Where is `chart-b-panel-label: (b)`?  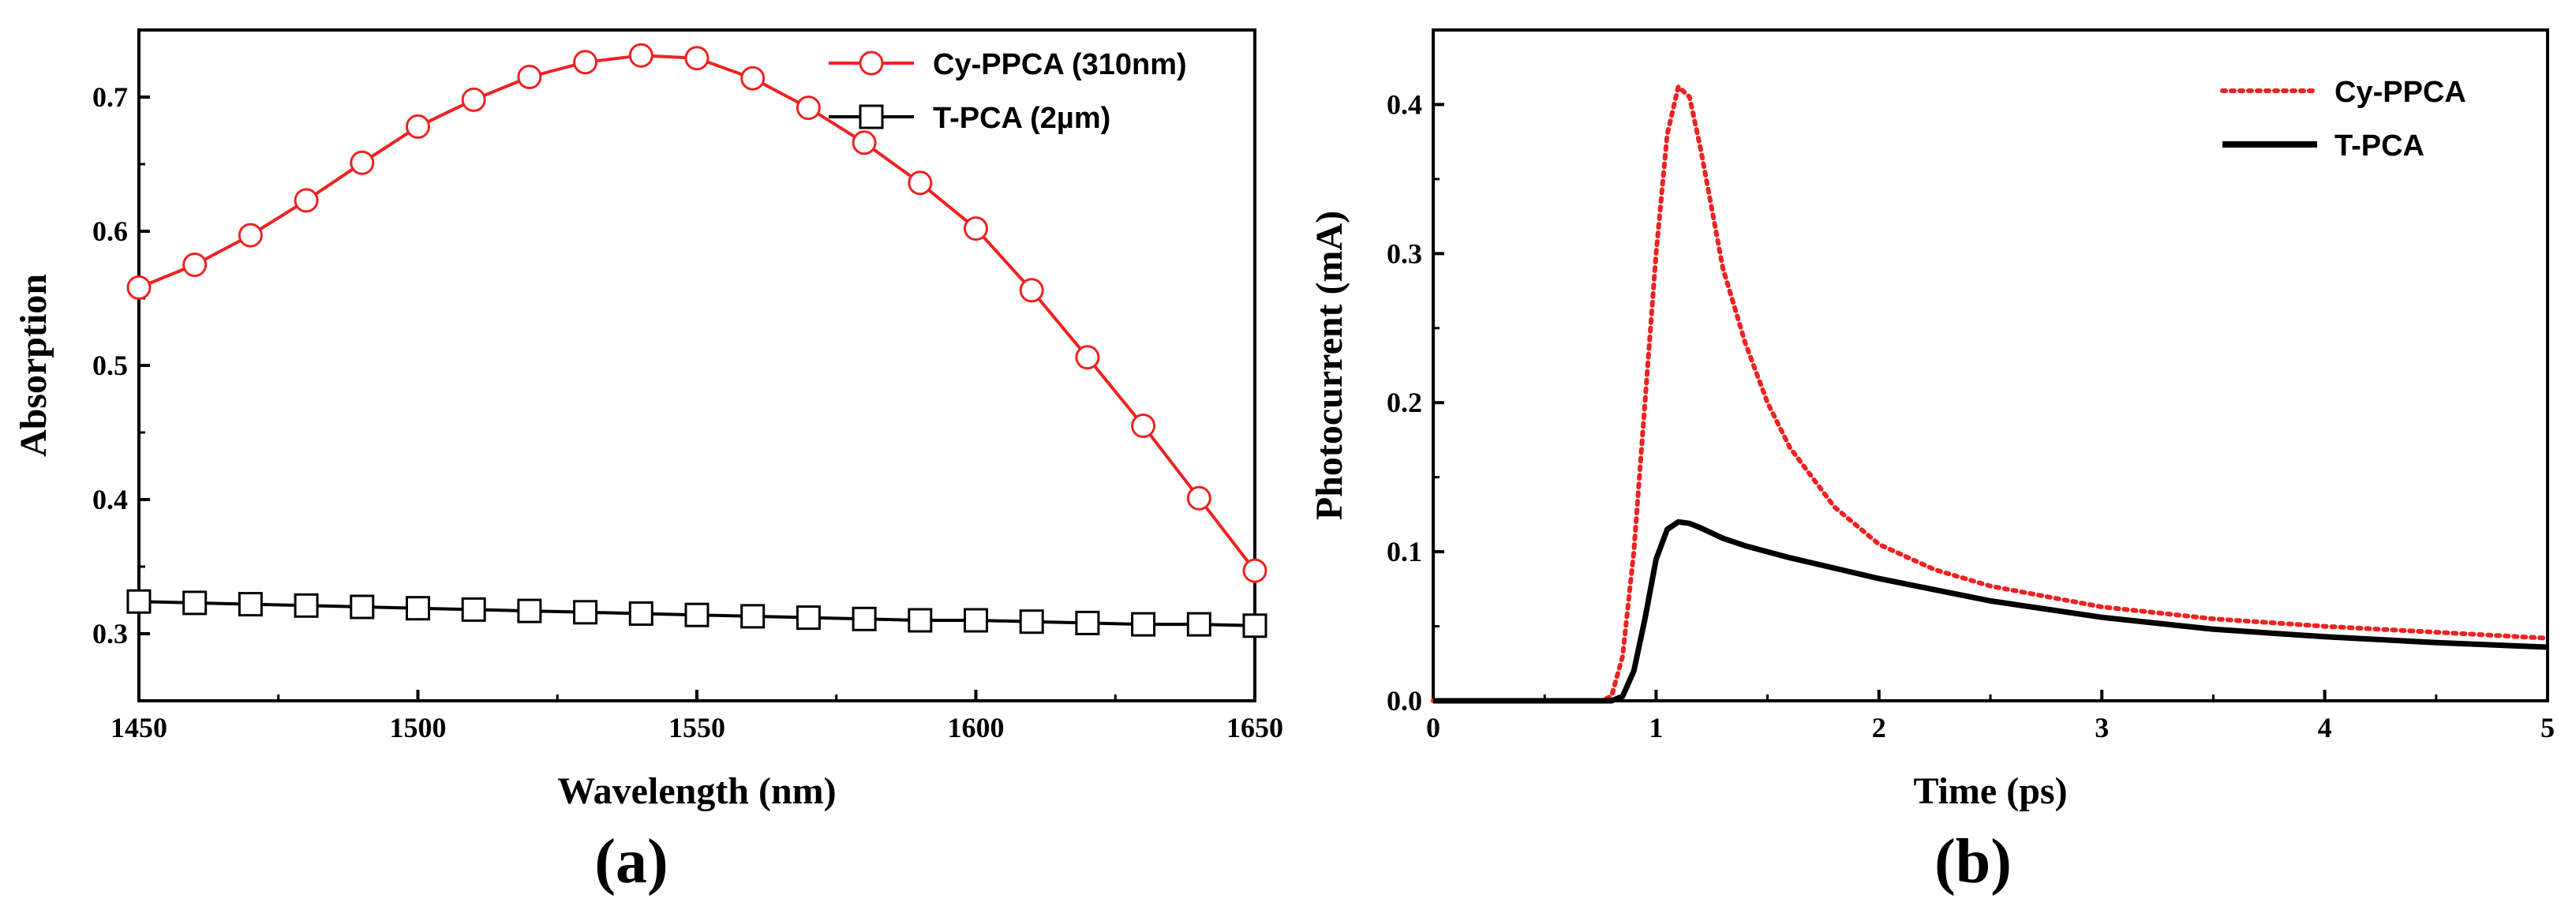 chart-b-panel-label: (b) is located at coordinates (1973, 862).